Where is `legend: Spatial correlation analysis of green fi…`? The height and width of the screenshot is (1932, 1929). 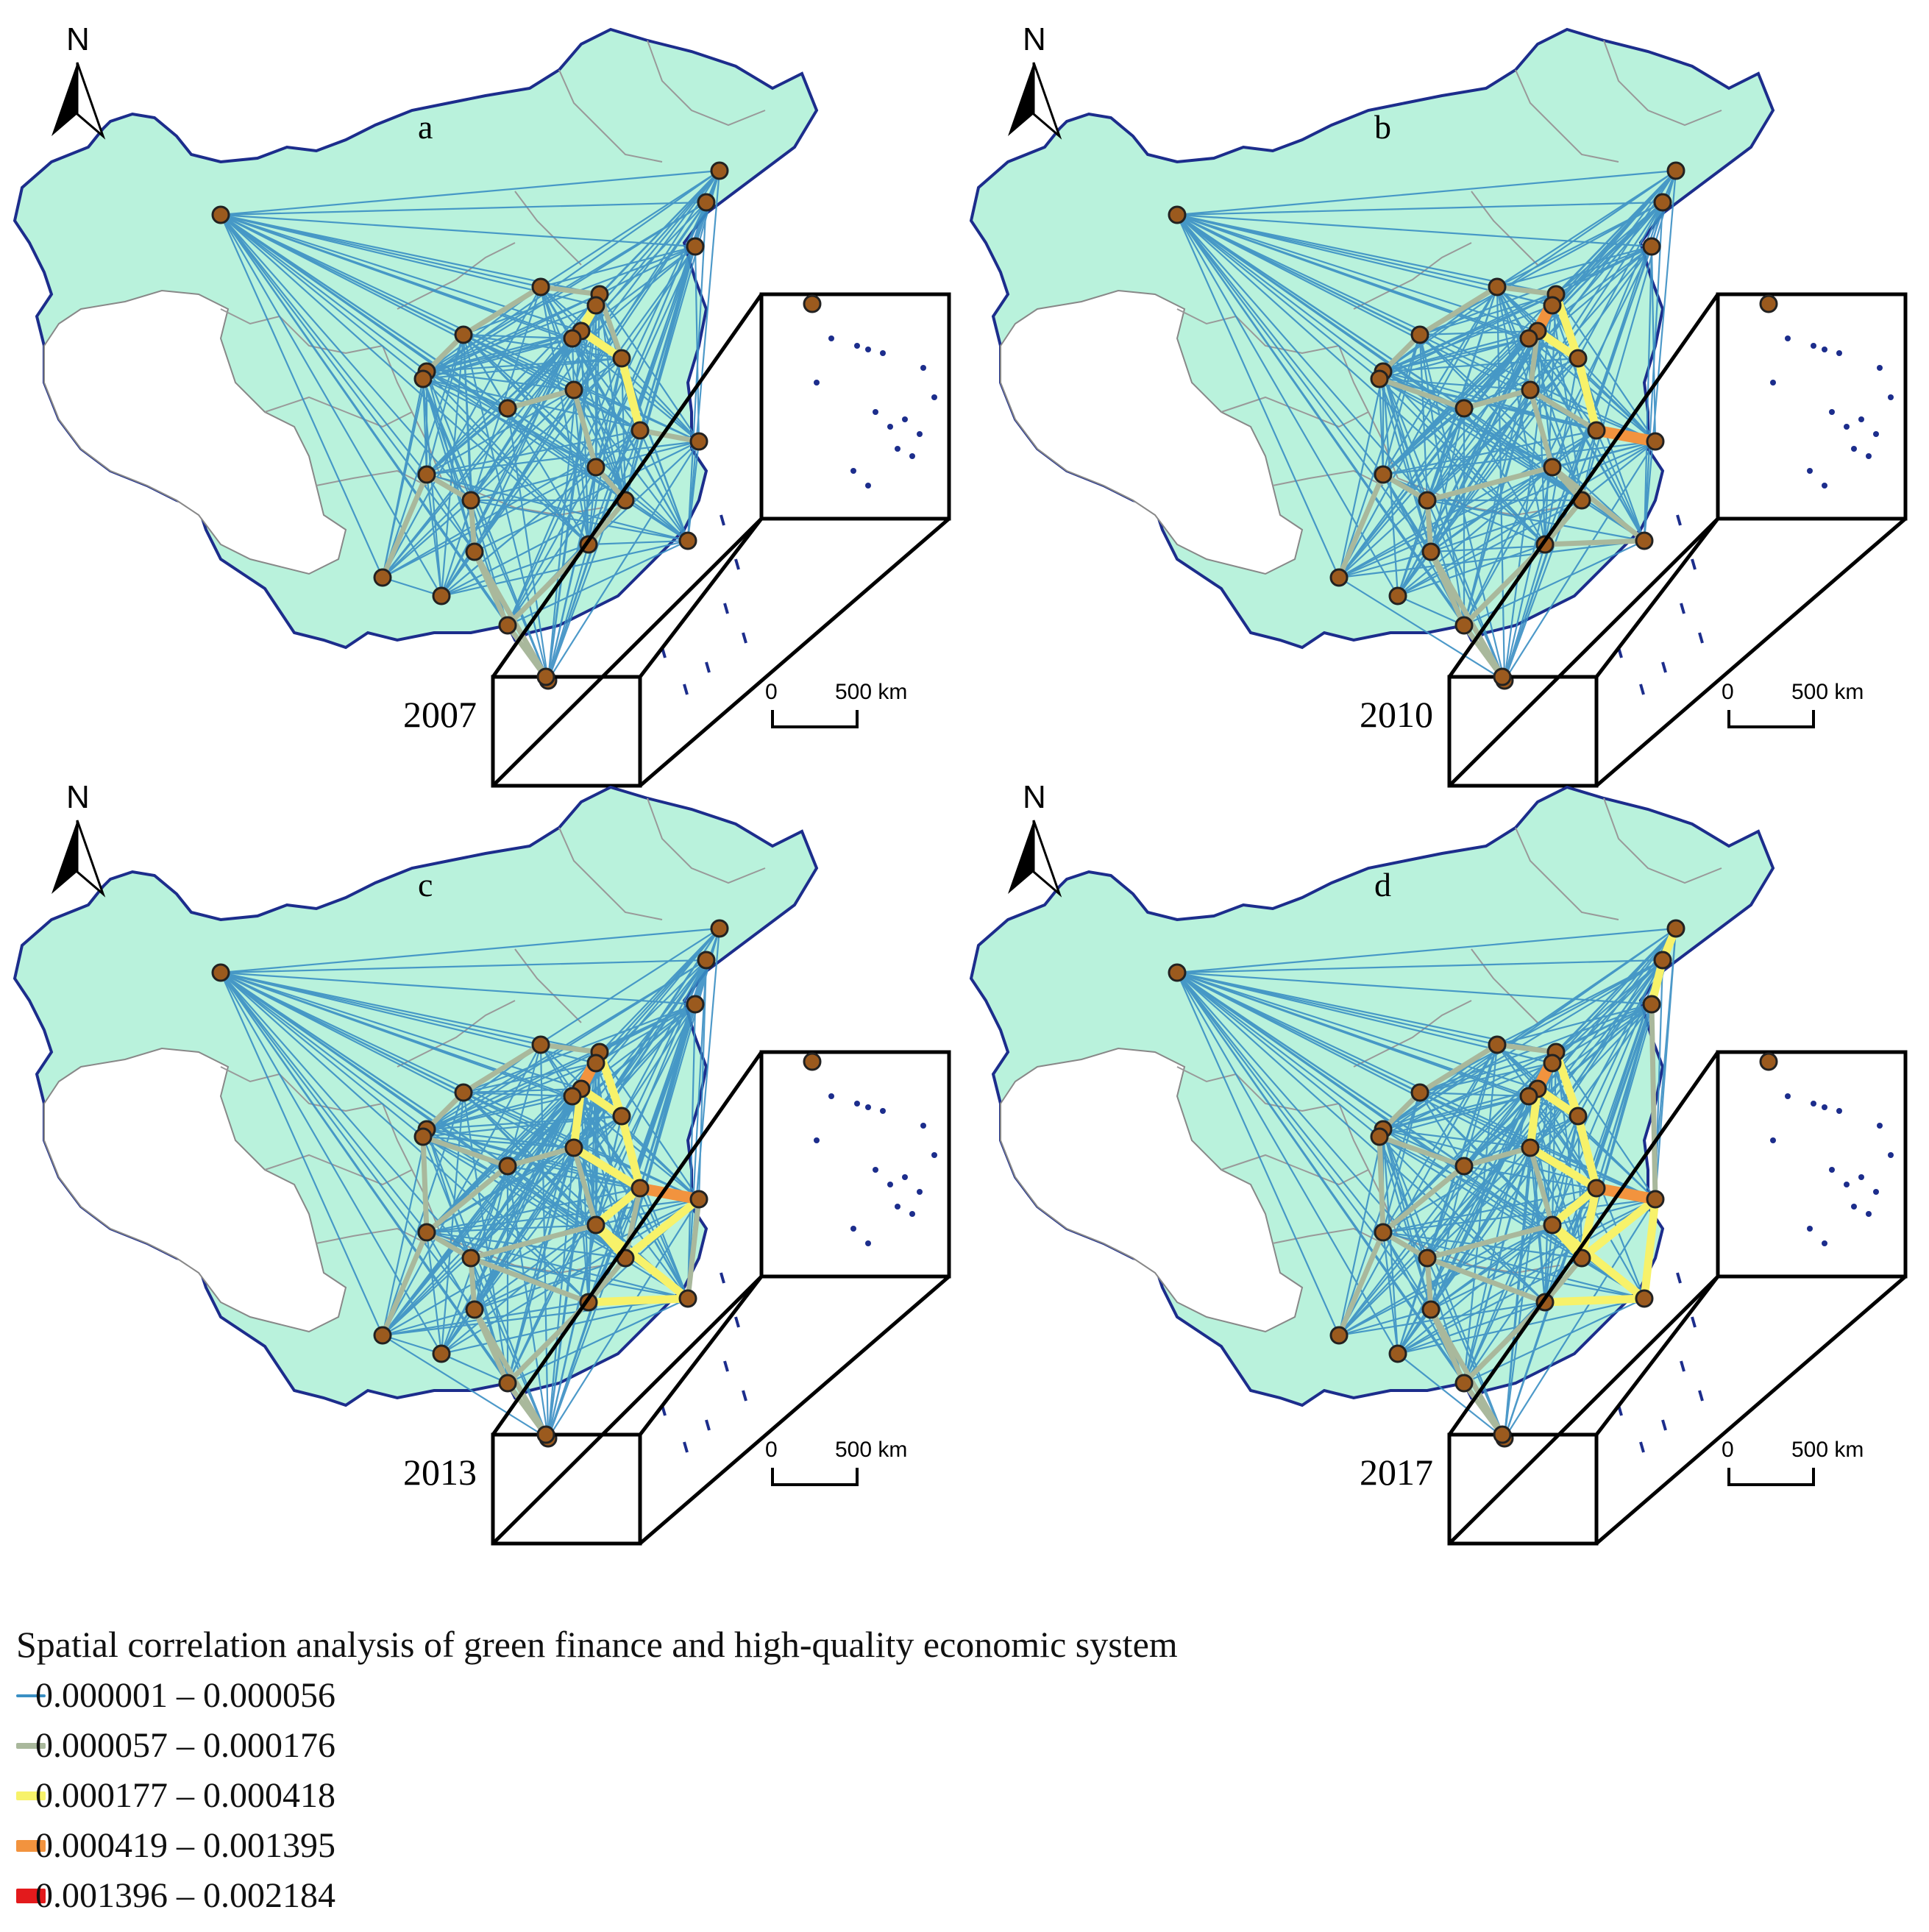 legend: Spatial correlation analysis of green fi… is located at coordinates (752, 1771).